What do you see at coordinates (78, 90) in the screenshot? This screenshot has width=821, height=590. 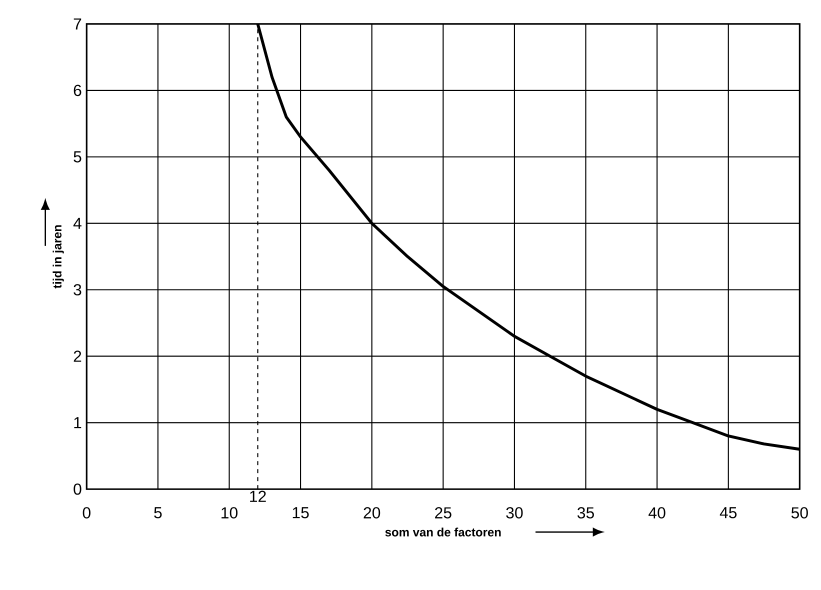 I see `y-tick-label: 6` at bounding box center [78, 90].